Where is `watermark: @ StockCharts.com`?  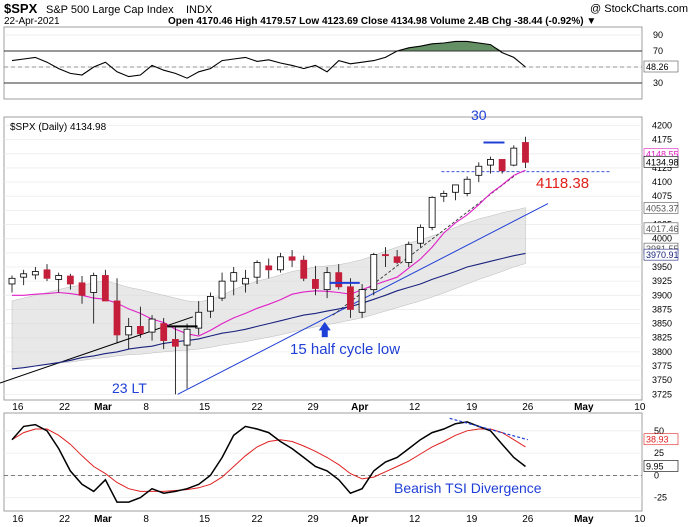
watermark: @ StockCharts.com is located at coordinates (639, 9).